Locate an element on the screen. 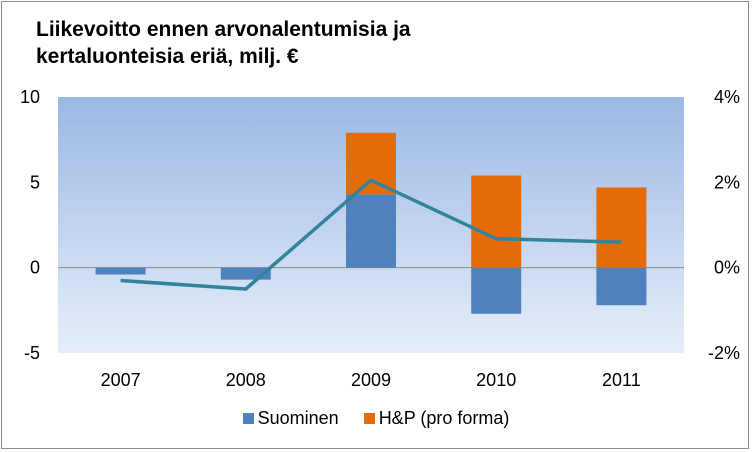 The image size is (752, 452). bar-suominen-2011 is located at coordinates (621, 286).